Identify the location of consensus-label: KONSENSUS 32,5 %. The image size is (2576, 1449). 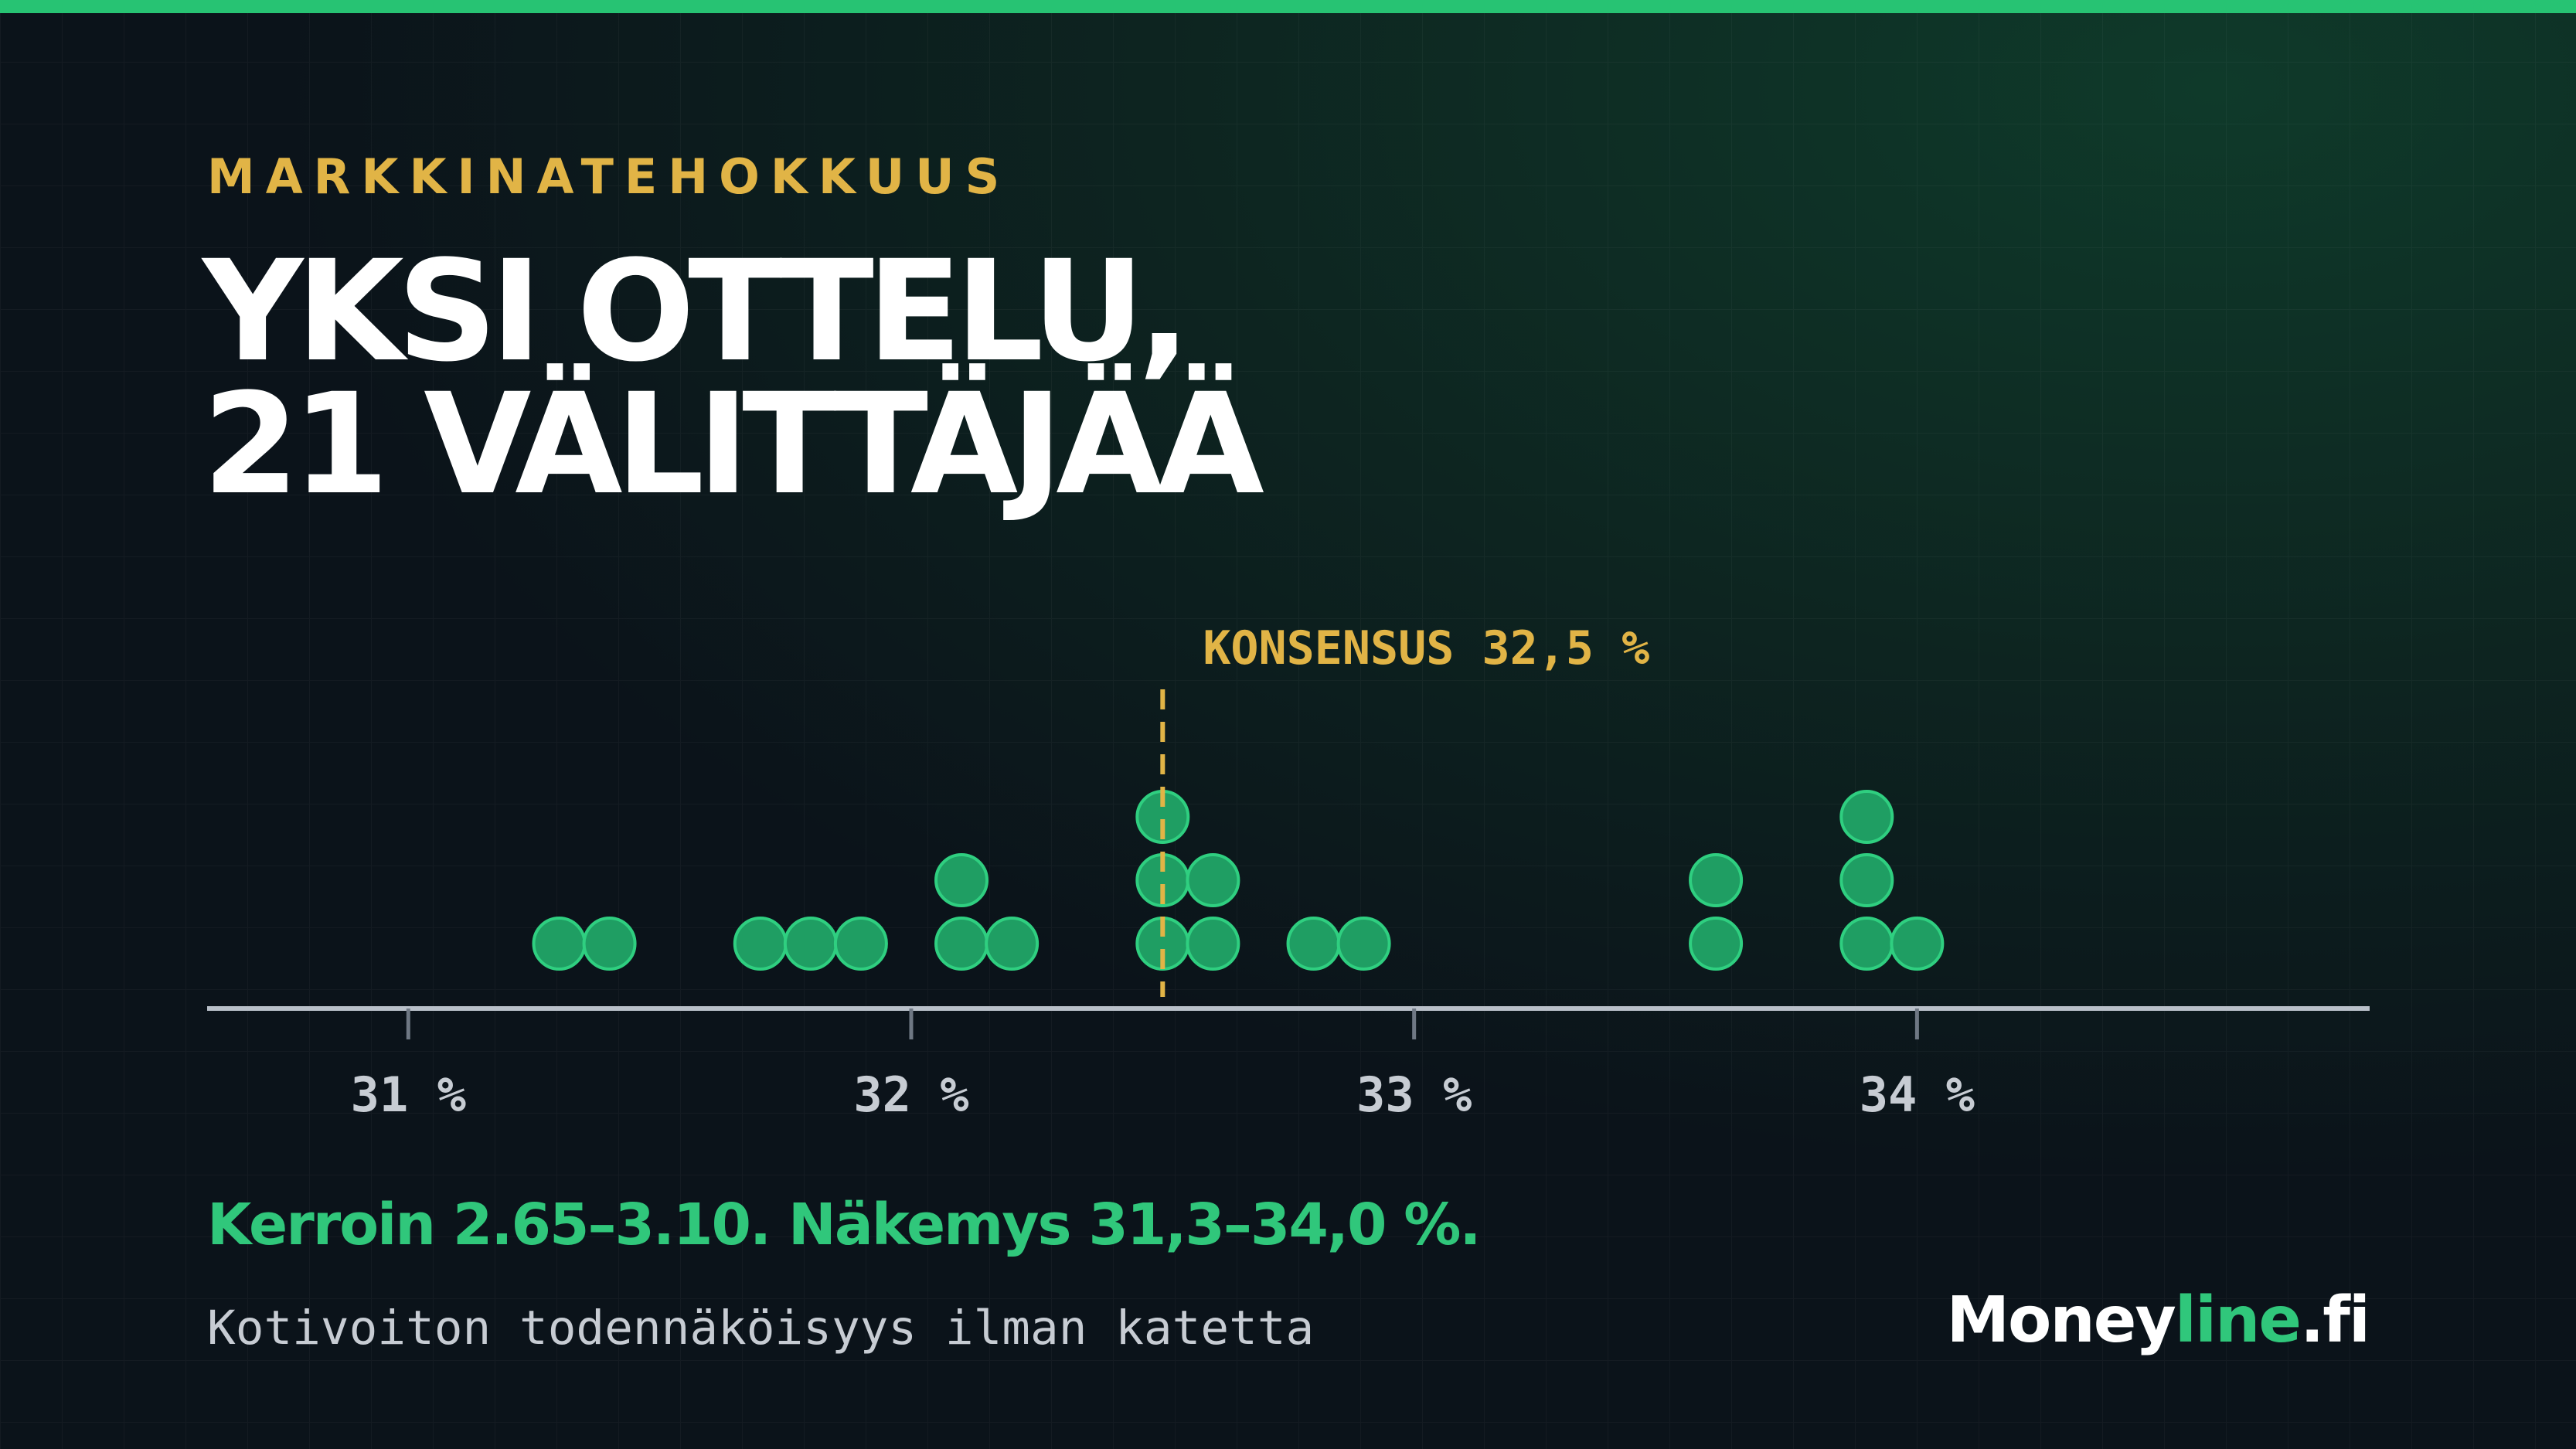
(1426, 648).